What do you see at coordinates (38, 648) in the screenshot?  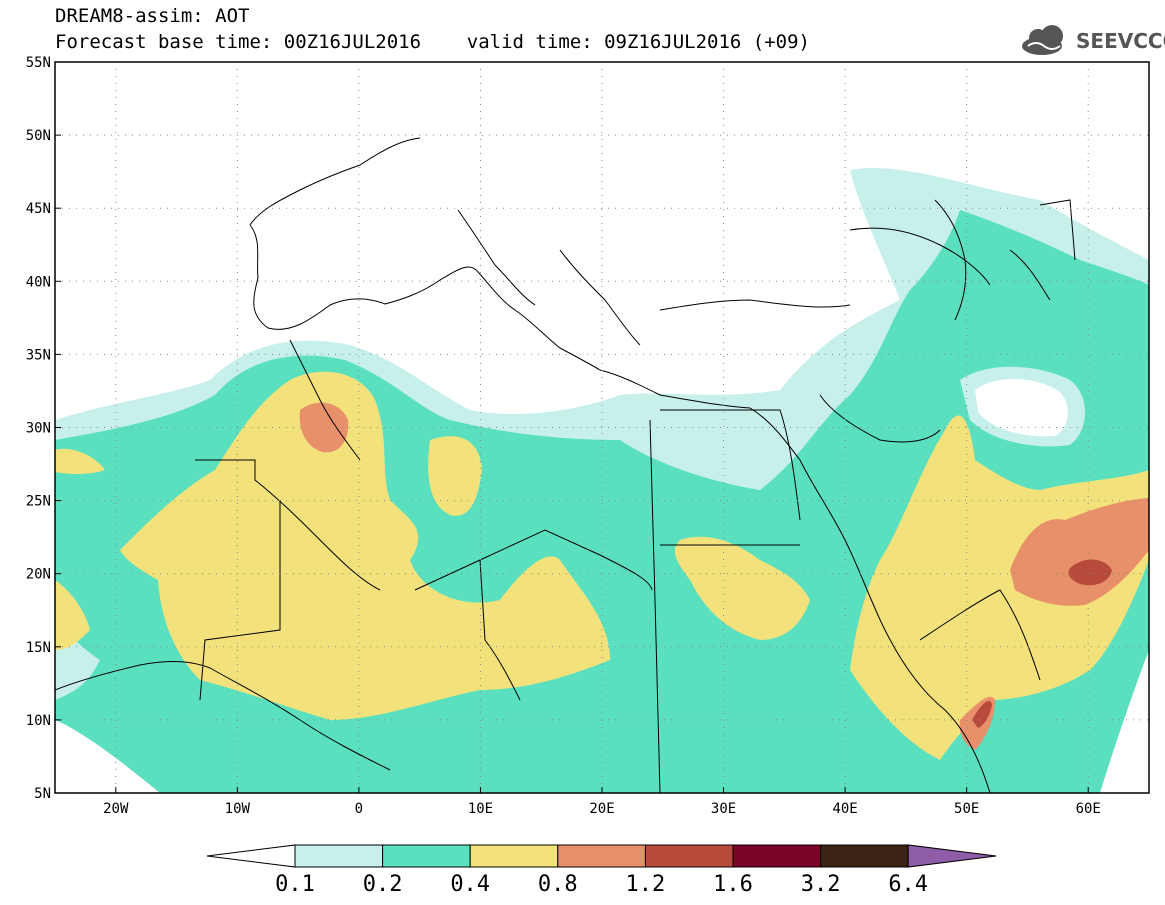 I see `lat-tick-label: 15N` at bounding box center [38, 648].